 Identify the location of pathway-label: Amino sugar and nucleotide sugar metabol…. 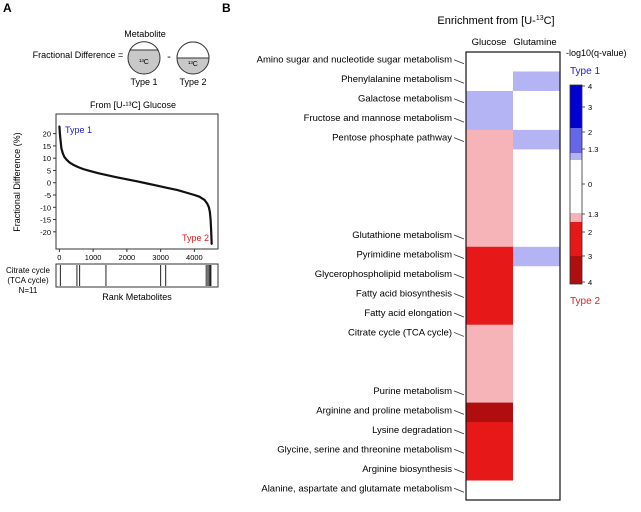
(354, 60).